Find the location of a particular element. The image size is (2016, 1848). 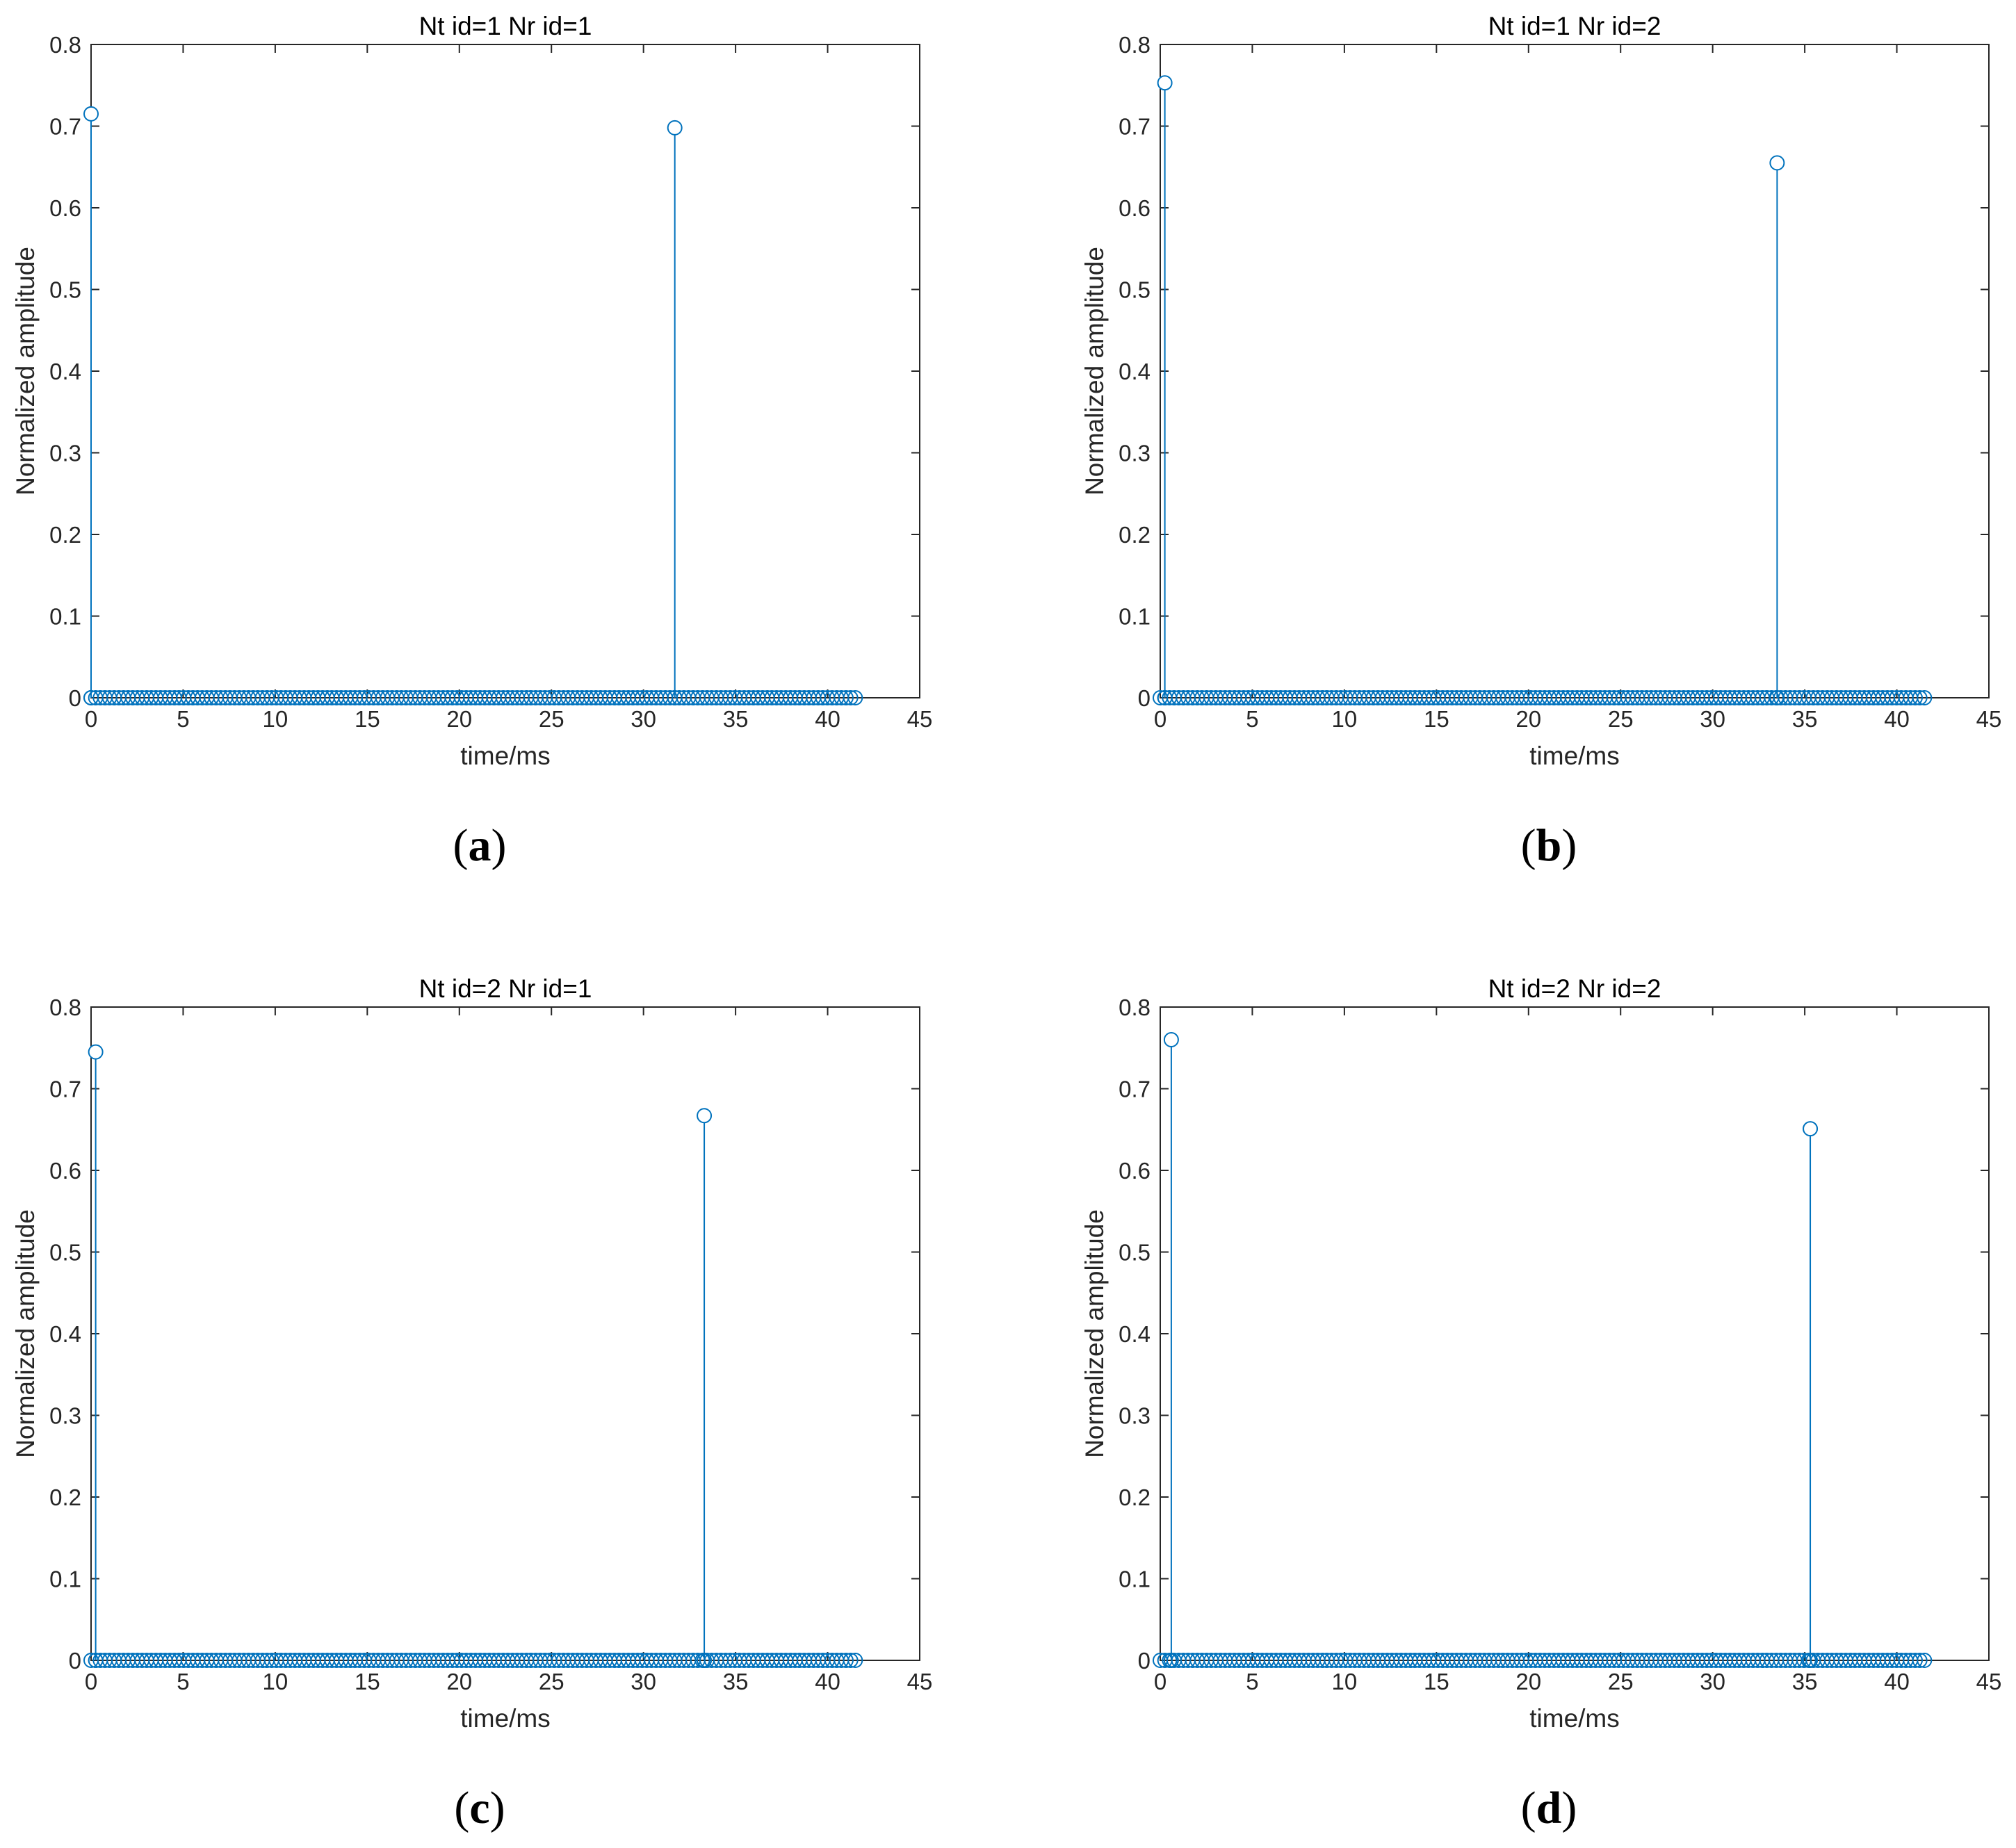

panel-caption: (c) is located at coordinates (479, 1808).